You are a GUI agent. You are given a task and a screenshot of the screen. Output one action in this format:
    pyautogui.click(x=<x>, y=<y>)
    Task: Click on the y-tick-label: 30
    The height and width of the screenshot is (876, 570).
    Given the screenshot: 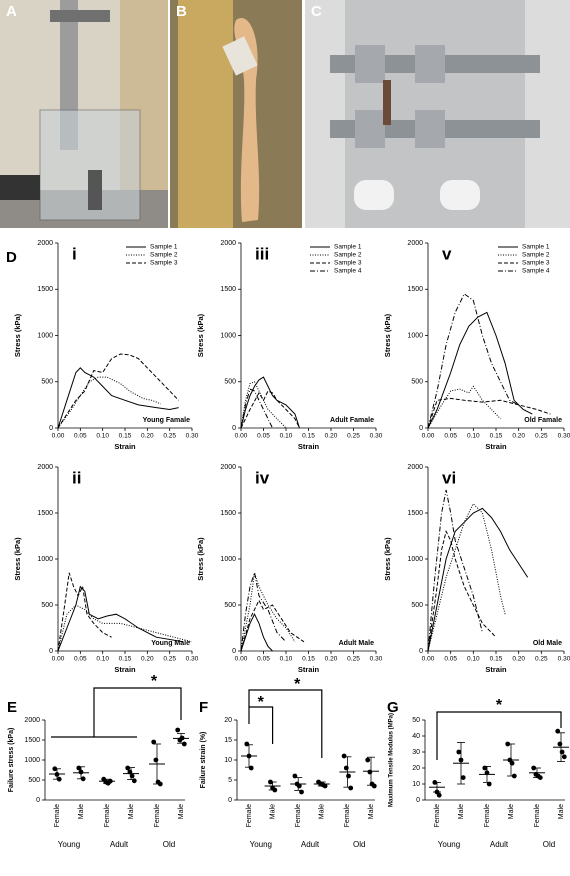 What is the action you would take?
    pyautogui.click(x=416, y=752)
    